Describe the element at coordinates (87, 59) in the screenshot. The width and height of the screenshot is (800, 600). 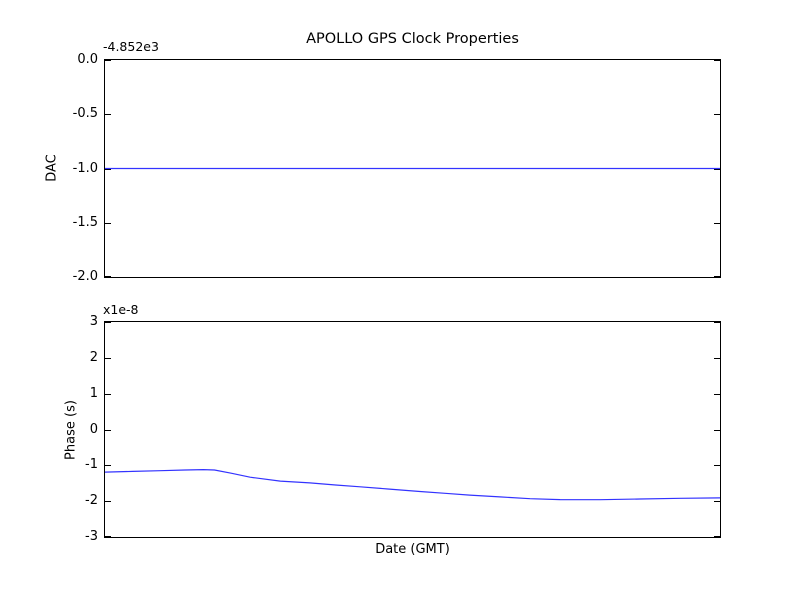
I see `y-tick-label: 0.0` at that location.